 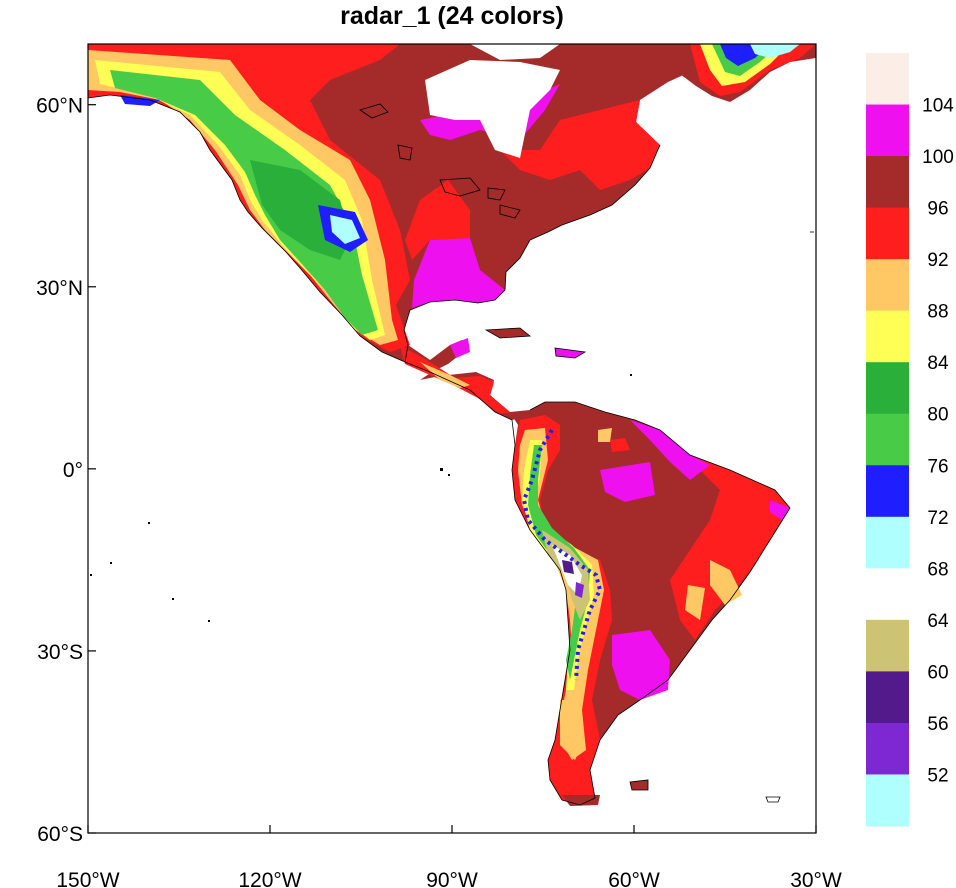 I want to click on lat-tick-label: 60°N, so click(x=59, y=106).